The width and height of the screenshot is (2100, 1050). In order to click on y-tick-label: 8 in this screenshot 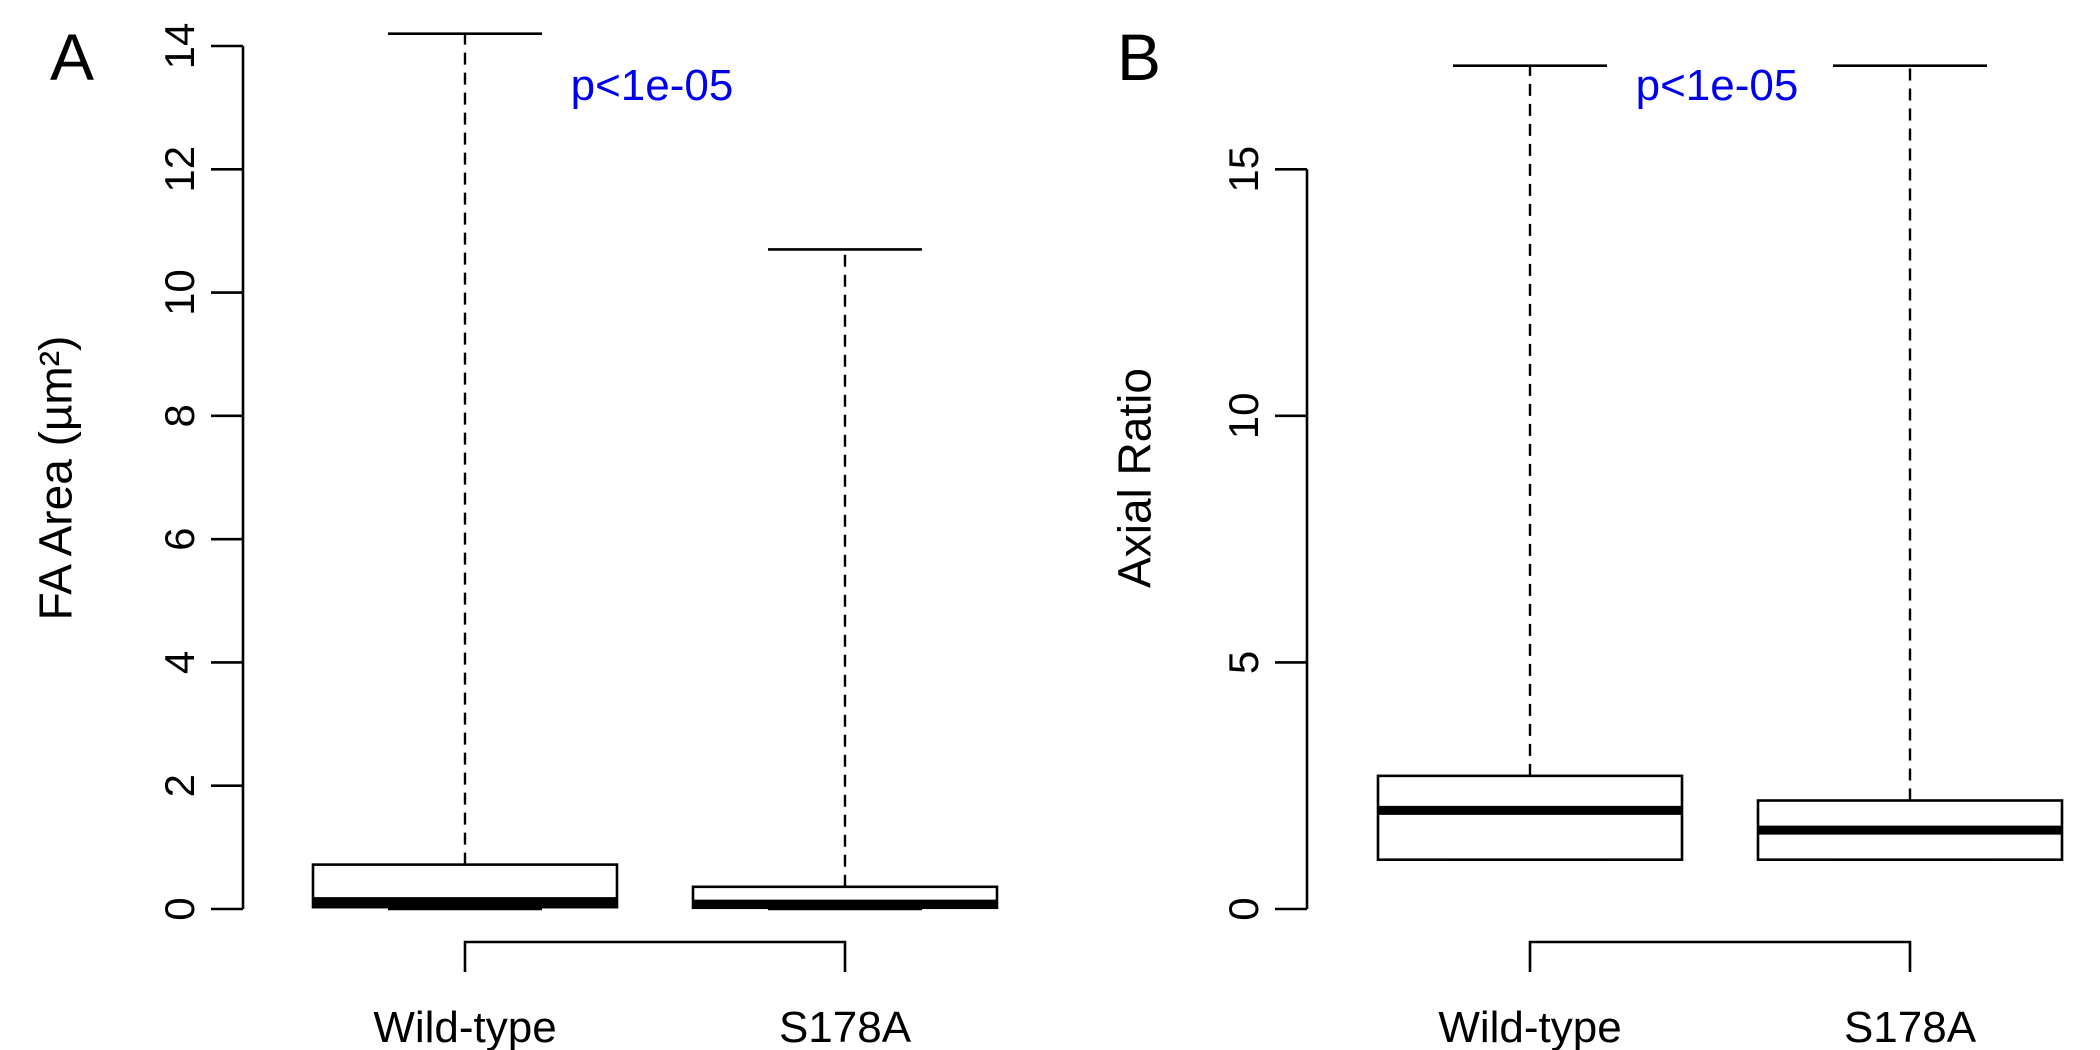, I will do `click(179, 415)`.